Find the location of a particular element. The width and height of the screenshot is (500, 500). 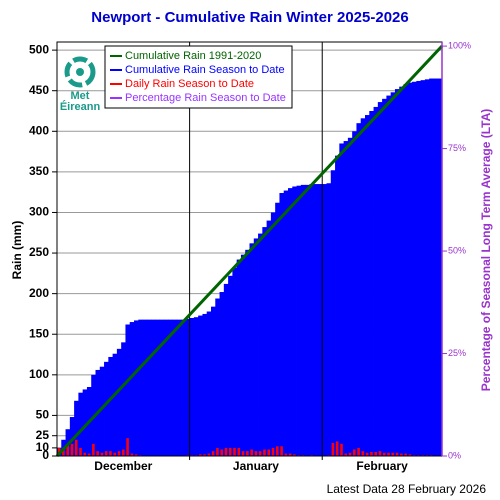

logo-mark is located at coordinates (80, 72).